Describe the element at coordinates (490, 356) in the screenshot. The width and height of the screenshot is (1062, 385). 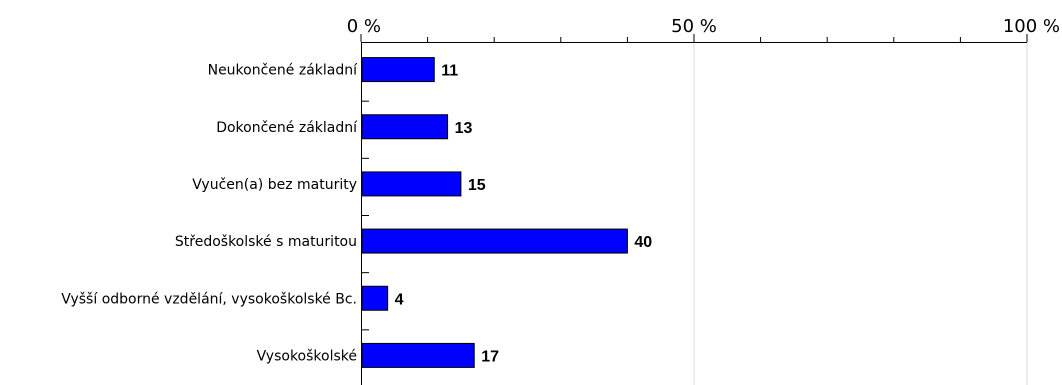
I see `value-label-5: 17` at that location.